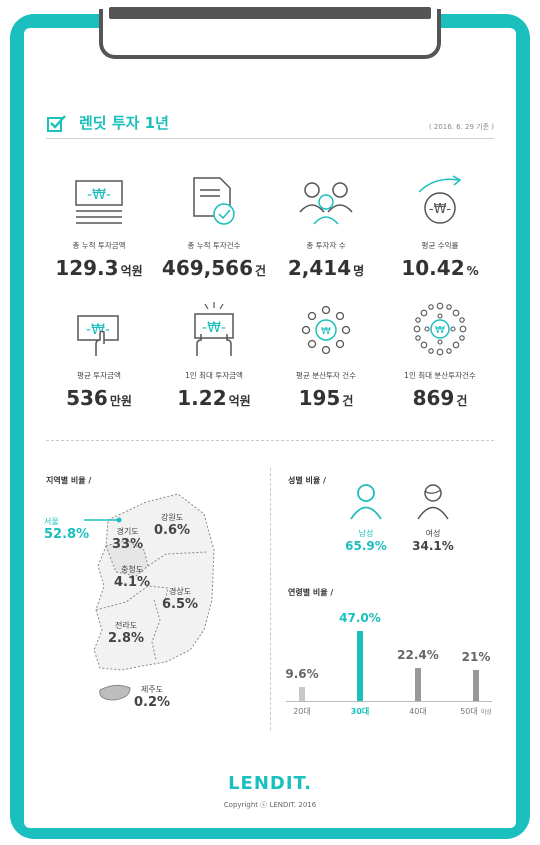 The width and height of the screenshot is (540, 845). I want to click on gender-label: 여성, so click(433, 533).